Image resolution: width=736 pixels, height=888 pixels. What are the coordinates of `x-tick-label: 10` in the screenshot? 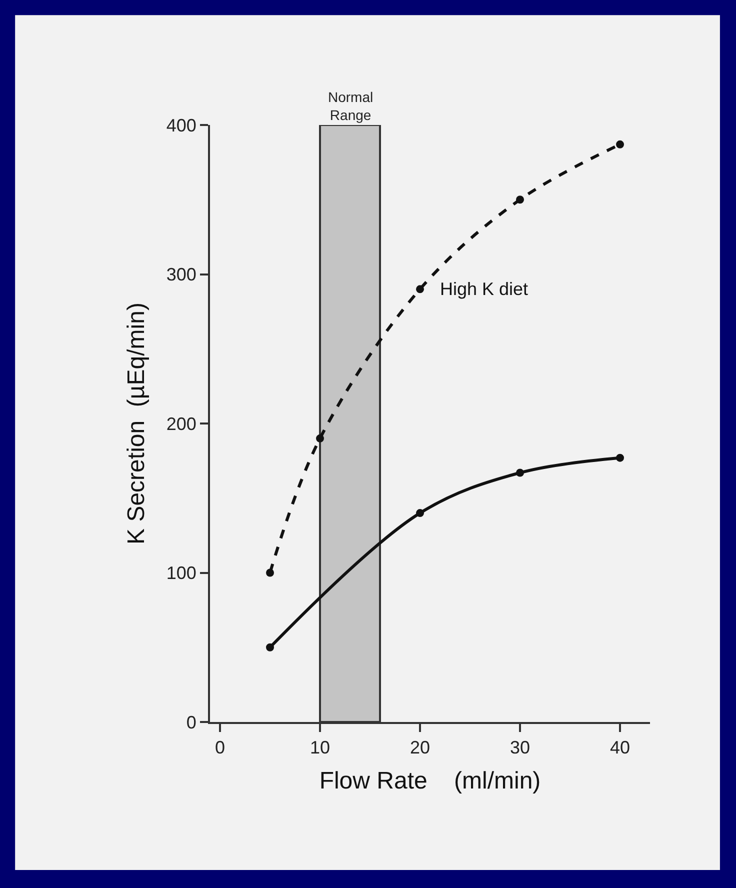 It's located at (320, 748).